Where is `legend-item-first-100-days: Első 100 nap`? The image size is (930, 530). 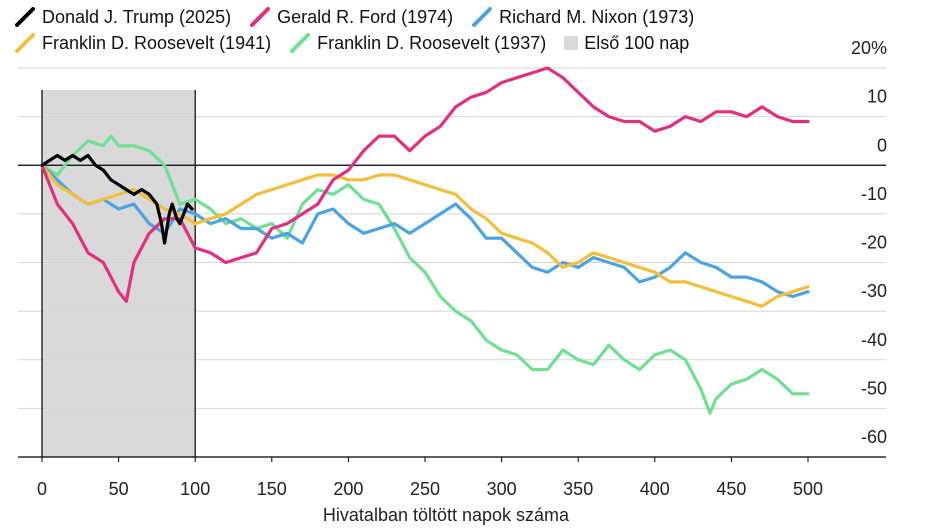 legend-item-first-100-days: Első 100 nap is located at coordinates (626, 43).